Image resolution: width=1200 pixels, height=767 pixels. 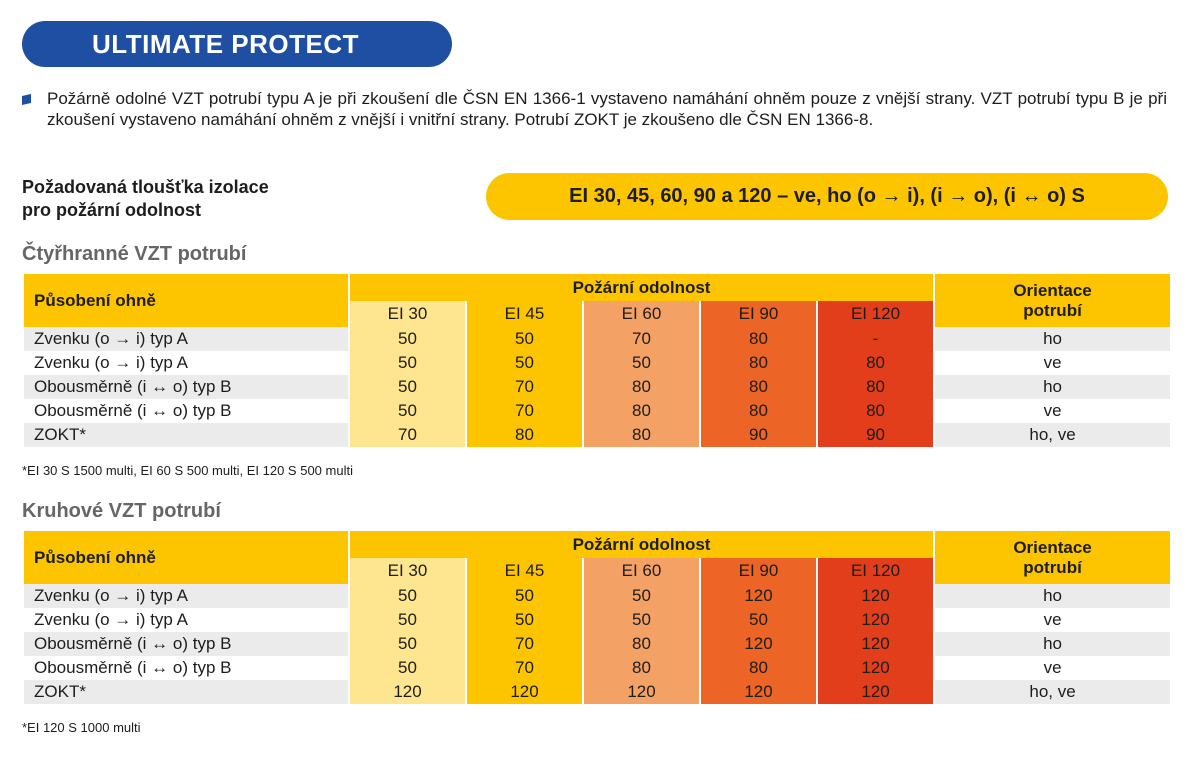 What do you see at coordinates (111, 210) in the screenshot?
I see `thickness-label-line2: pro požární odolnost` at bounding box center [111, 210].